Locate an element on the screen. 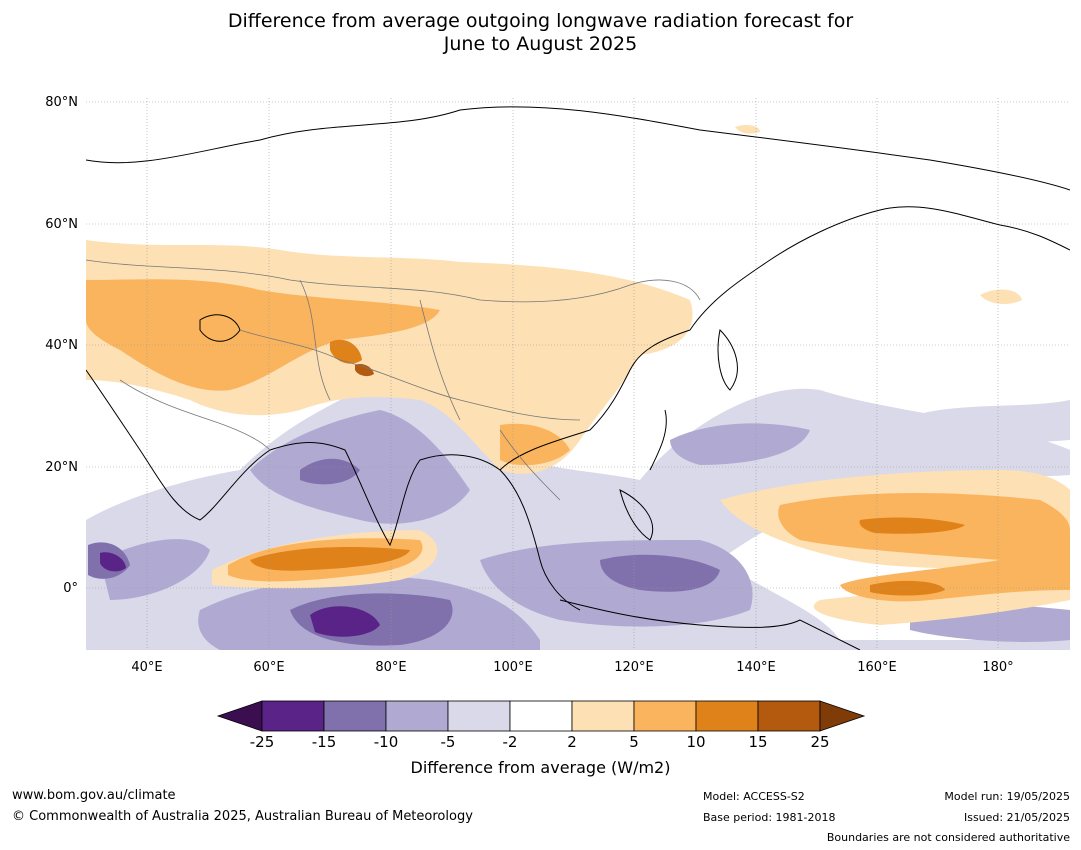  lon-label-160e: 160°E is located at coordinates (877, 667).